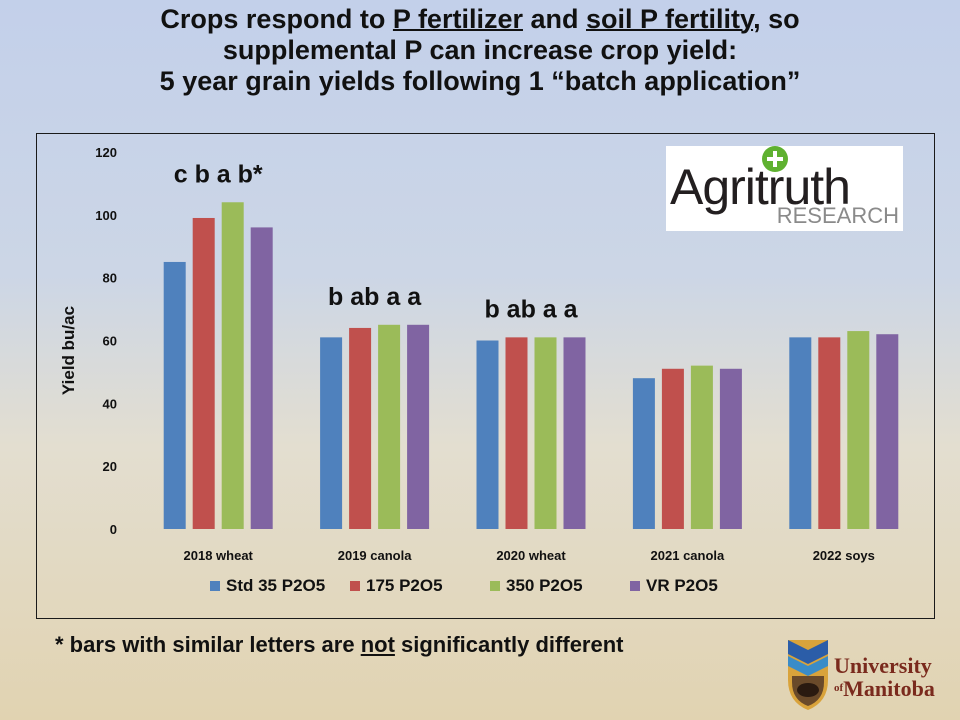 The height and width of the screenshot is (720, 960). Describe the element at coordinates (839, 688) in the screenshot. I see `university-prefix: of` at that location.